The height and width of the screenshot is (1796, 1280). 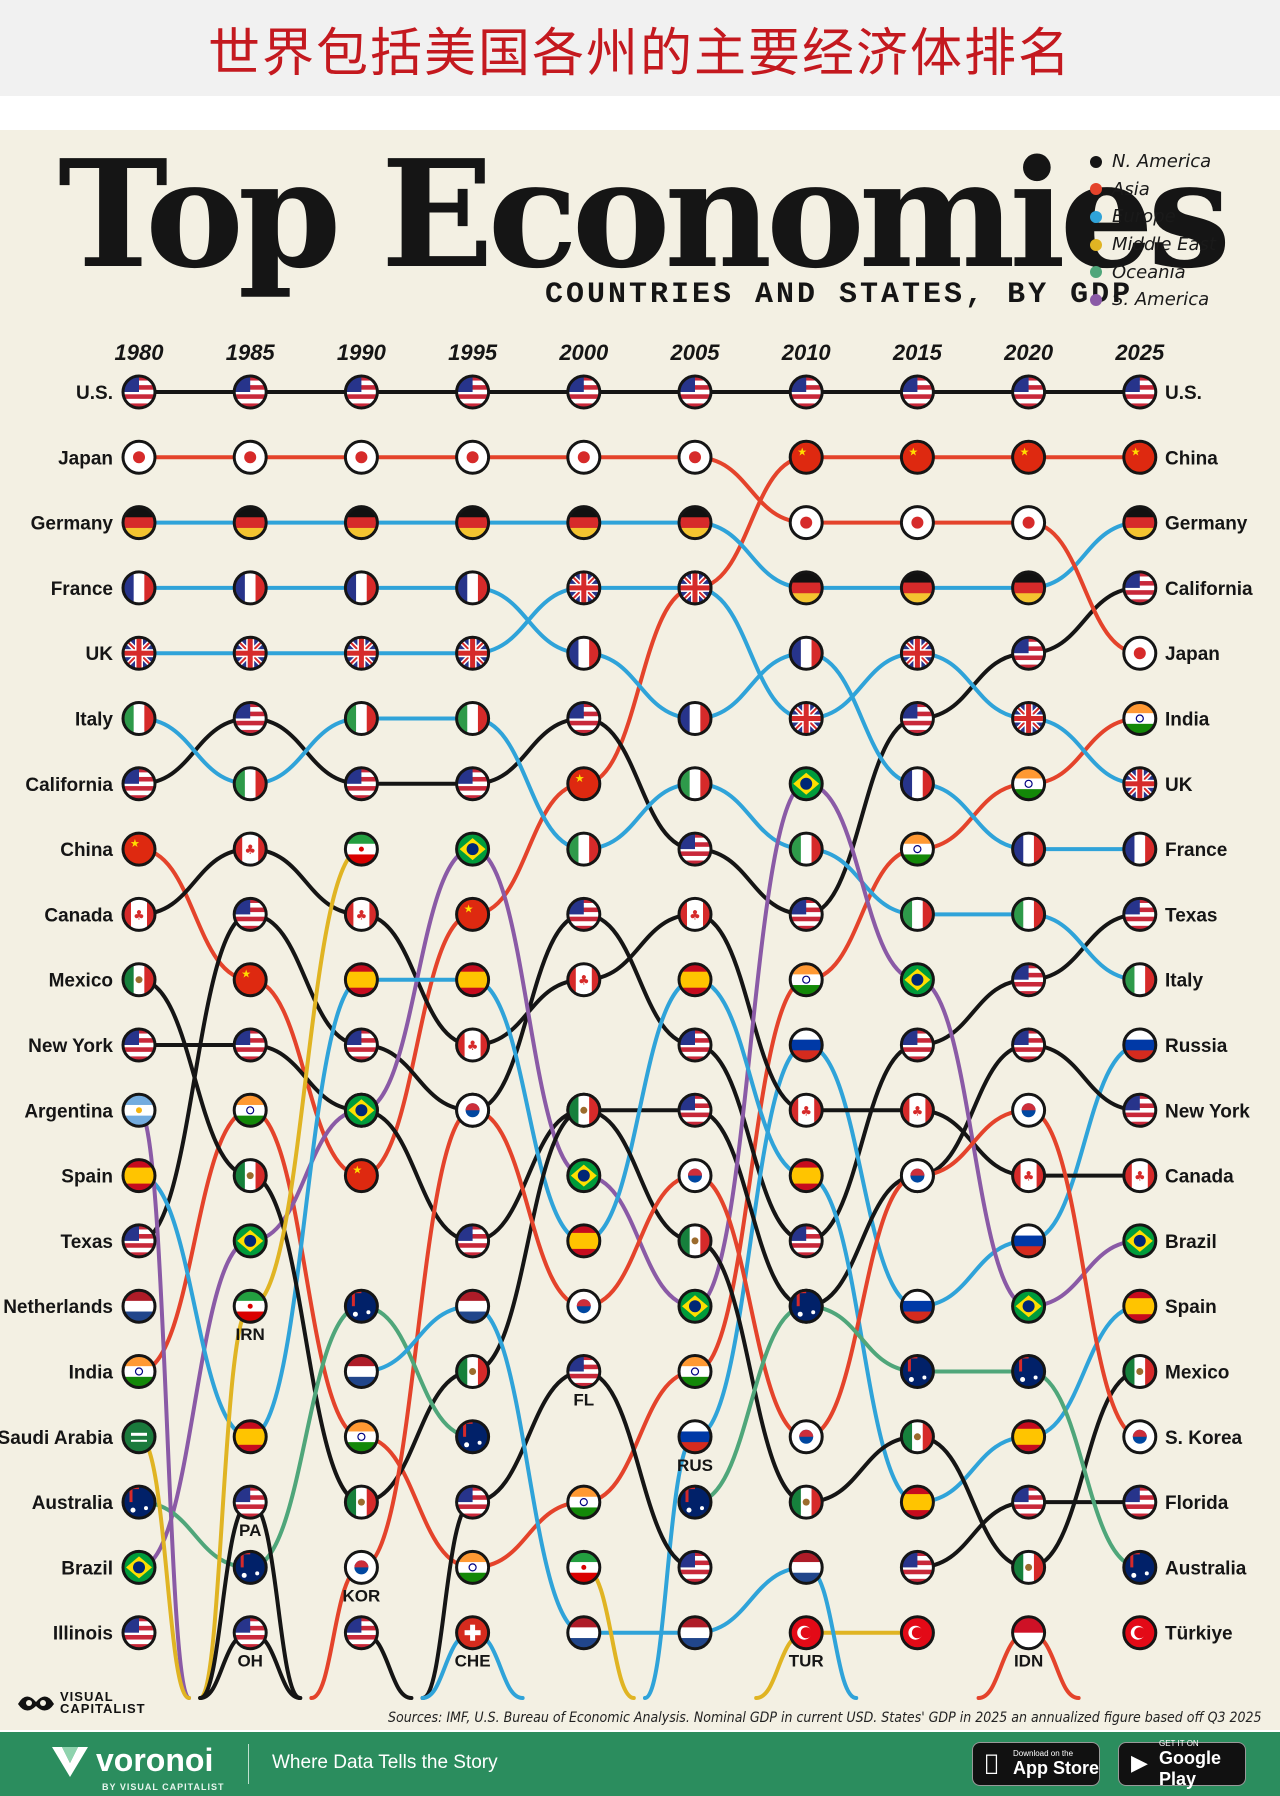 What do you see at coordinates (806, 352) in the screenshot?
I see `year-tick-label: 2010` at bounding box center [806, 352].